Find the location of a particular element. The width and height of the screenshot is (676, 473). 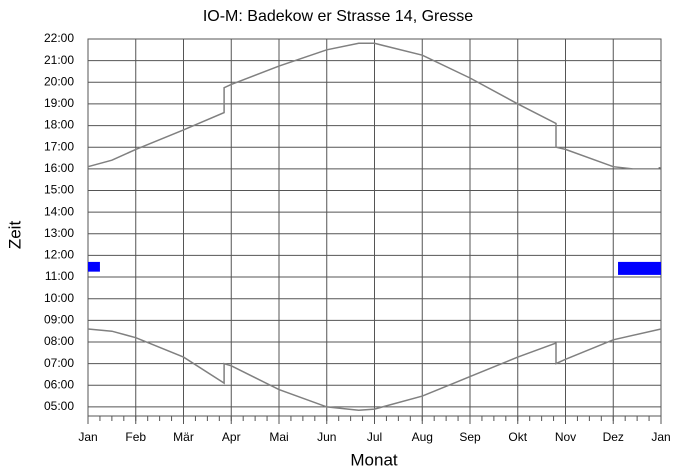

y-tick-label: 16:00 is located at coordinates (59, 168).